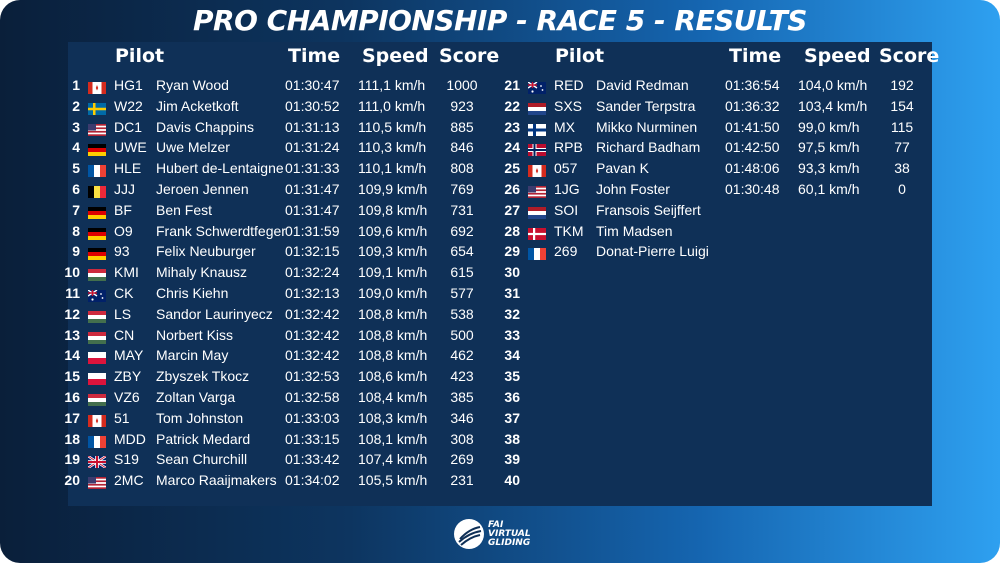  What do you see at coordinates (752, 85) in the screenshot?
I see `race-time: 01:36:54` at bounding box center [752, 85].